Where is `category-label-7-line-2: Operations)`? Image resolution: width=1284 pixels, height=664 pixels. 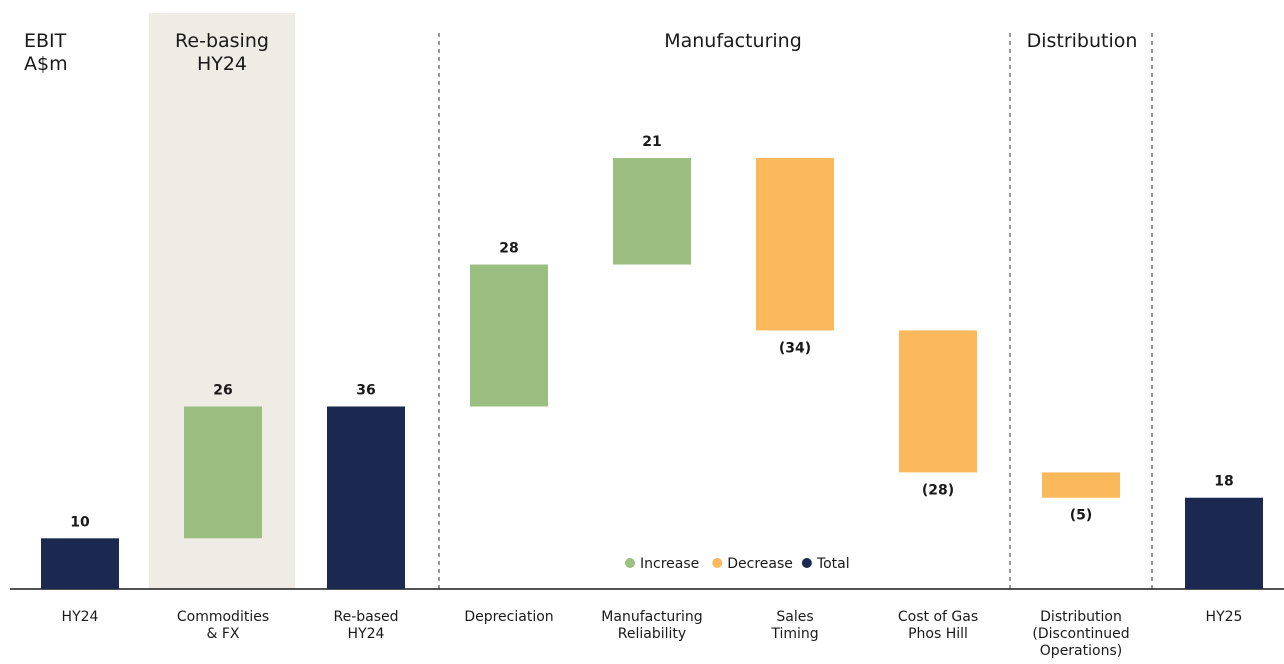 category-label-7-line-2: Operations) is located at coordinates (1081, 651).